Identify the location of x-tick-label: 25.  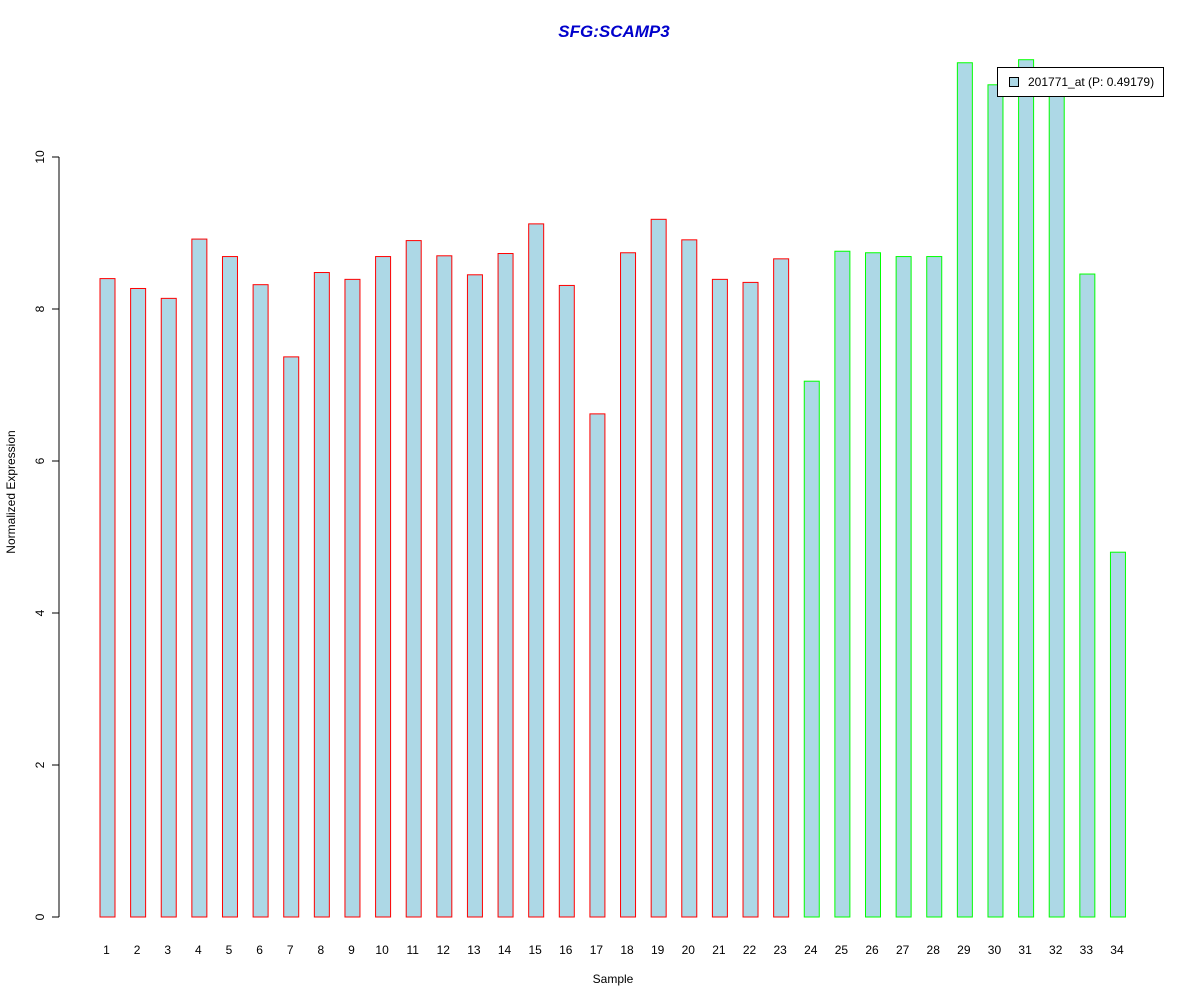
(842, 950).